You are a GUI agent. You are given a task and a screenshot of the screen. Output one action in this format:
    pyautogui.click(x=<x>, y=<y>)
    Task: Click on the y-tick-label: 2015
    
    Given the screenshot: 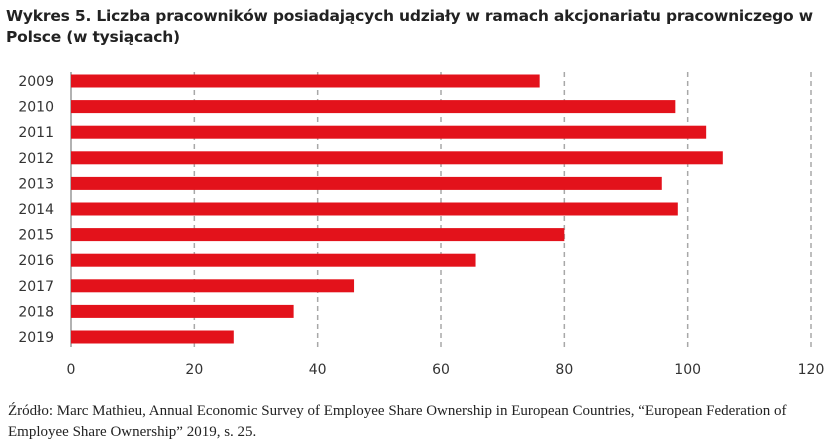 What is the action you would take?
    pyautogui.click(x=36, y=236)
    